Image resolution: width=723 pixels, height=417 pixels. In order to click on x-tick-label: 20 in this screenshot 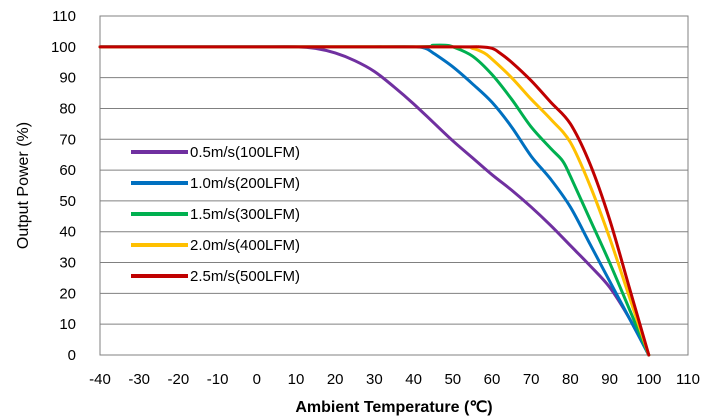, I will do `click(335, 379)`.